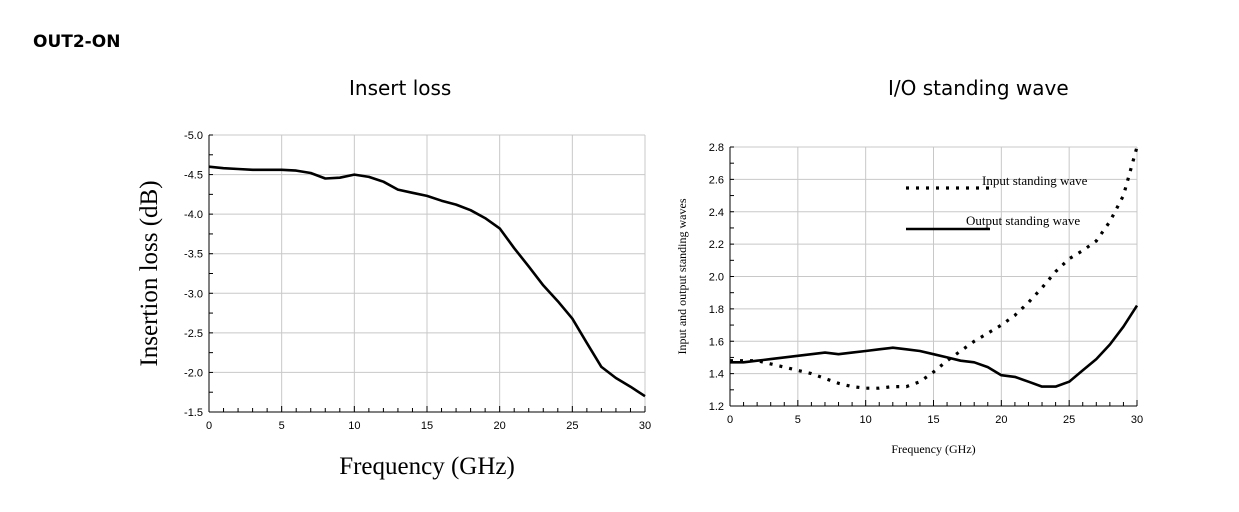  I want to click on y-tick-label: 1.6, so click(716, 342).